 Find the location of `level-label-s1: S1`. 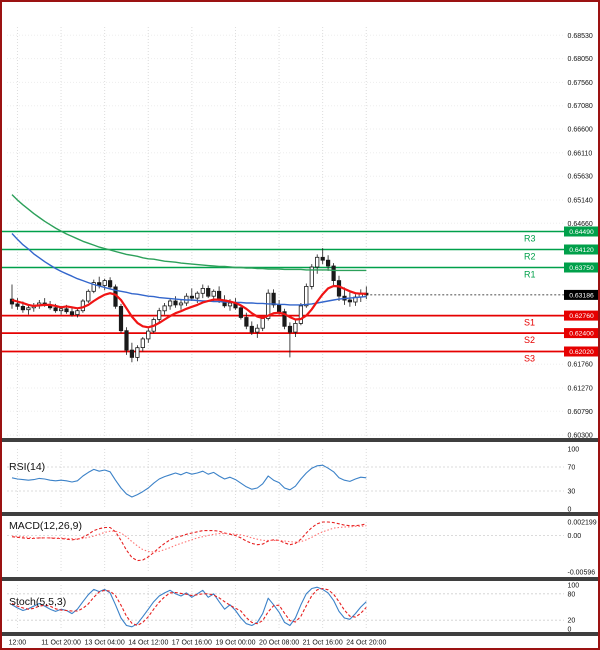

level-label-s1: S1 is located at coordinates (529, 323).